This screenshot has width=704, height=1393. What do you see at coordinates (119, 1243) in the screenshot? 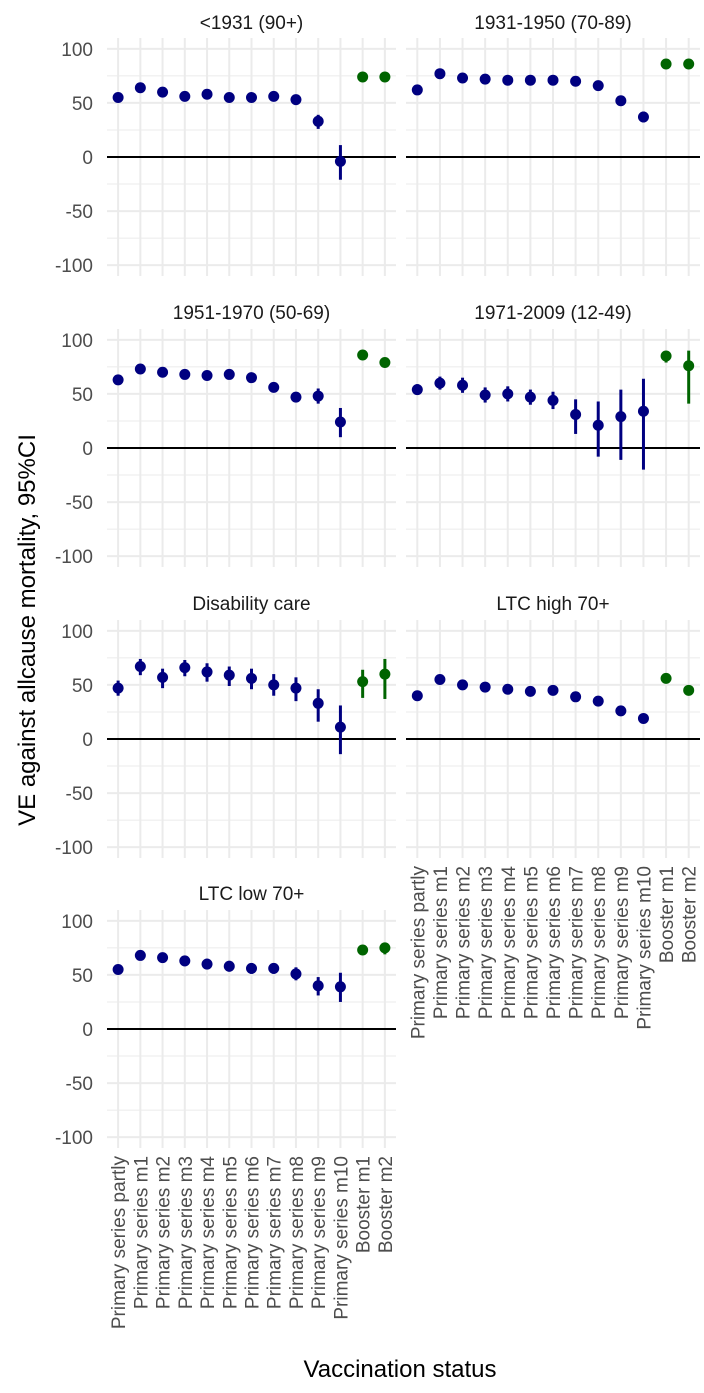
I see `x-tick-label: Primary series partly` at bounding box center [119, 1243].